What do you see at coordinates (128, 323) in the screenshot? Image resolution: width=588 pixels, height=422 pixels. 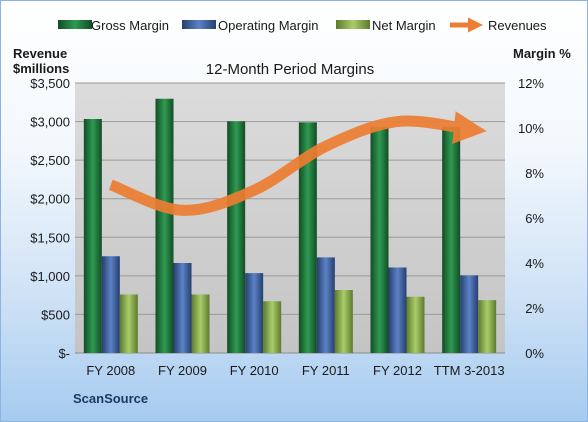 I see `bar-net-margin-fy-2008` at bounding box center [128, 323].